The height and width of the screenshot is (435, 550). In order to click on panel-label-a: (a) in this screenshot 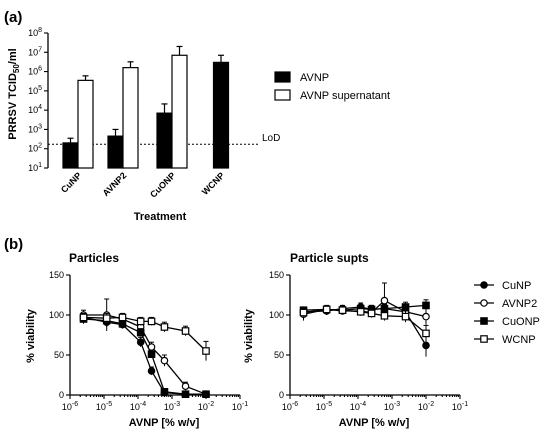, I will do `click(13, 17)`.